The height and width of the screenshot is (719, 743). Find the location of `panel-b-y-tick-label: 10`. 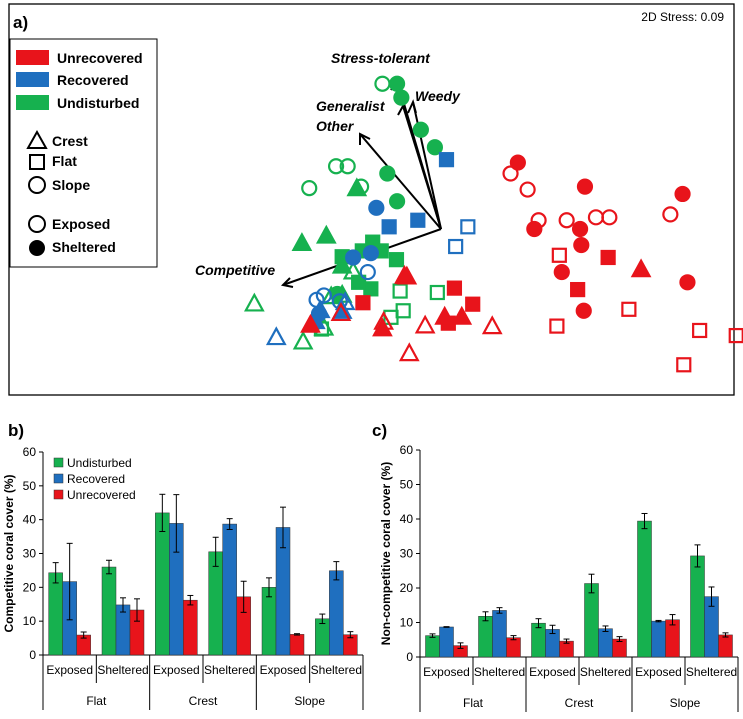

panel-b-y-tick-label: 10 is located at coordinates (30, 621).